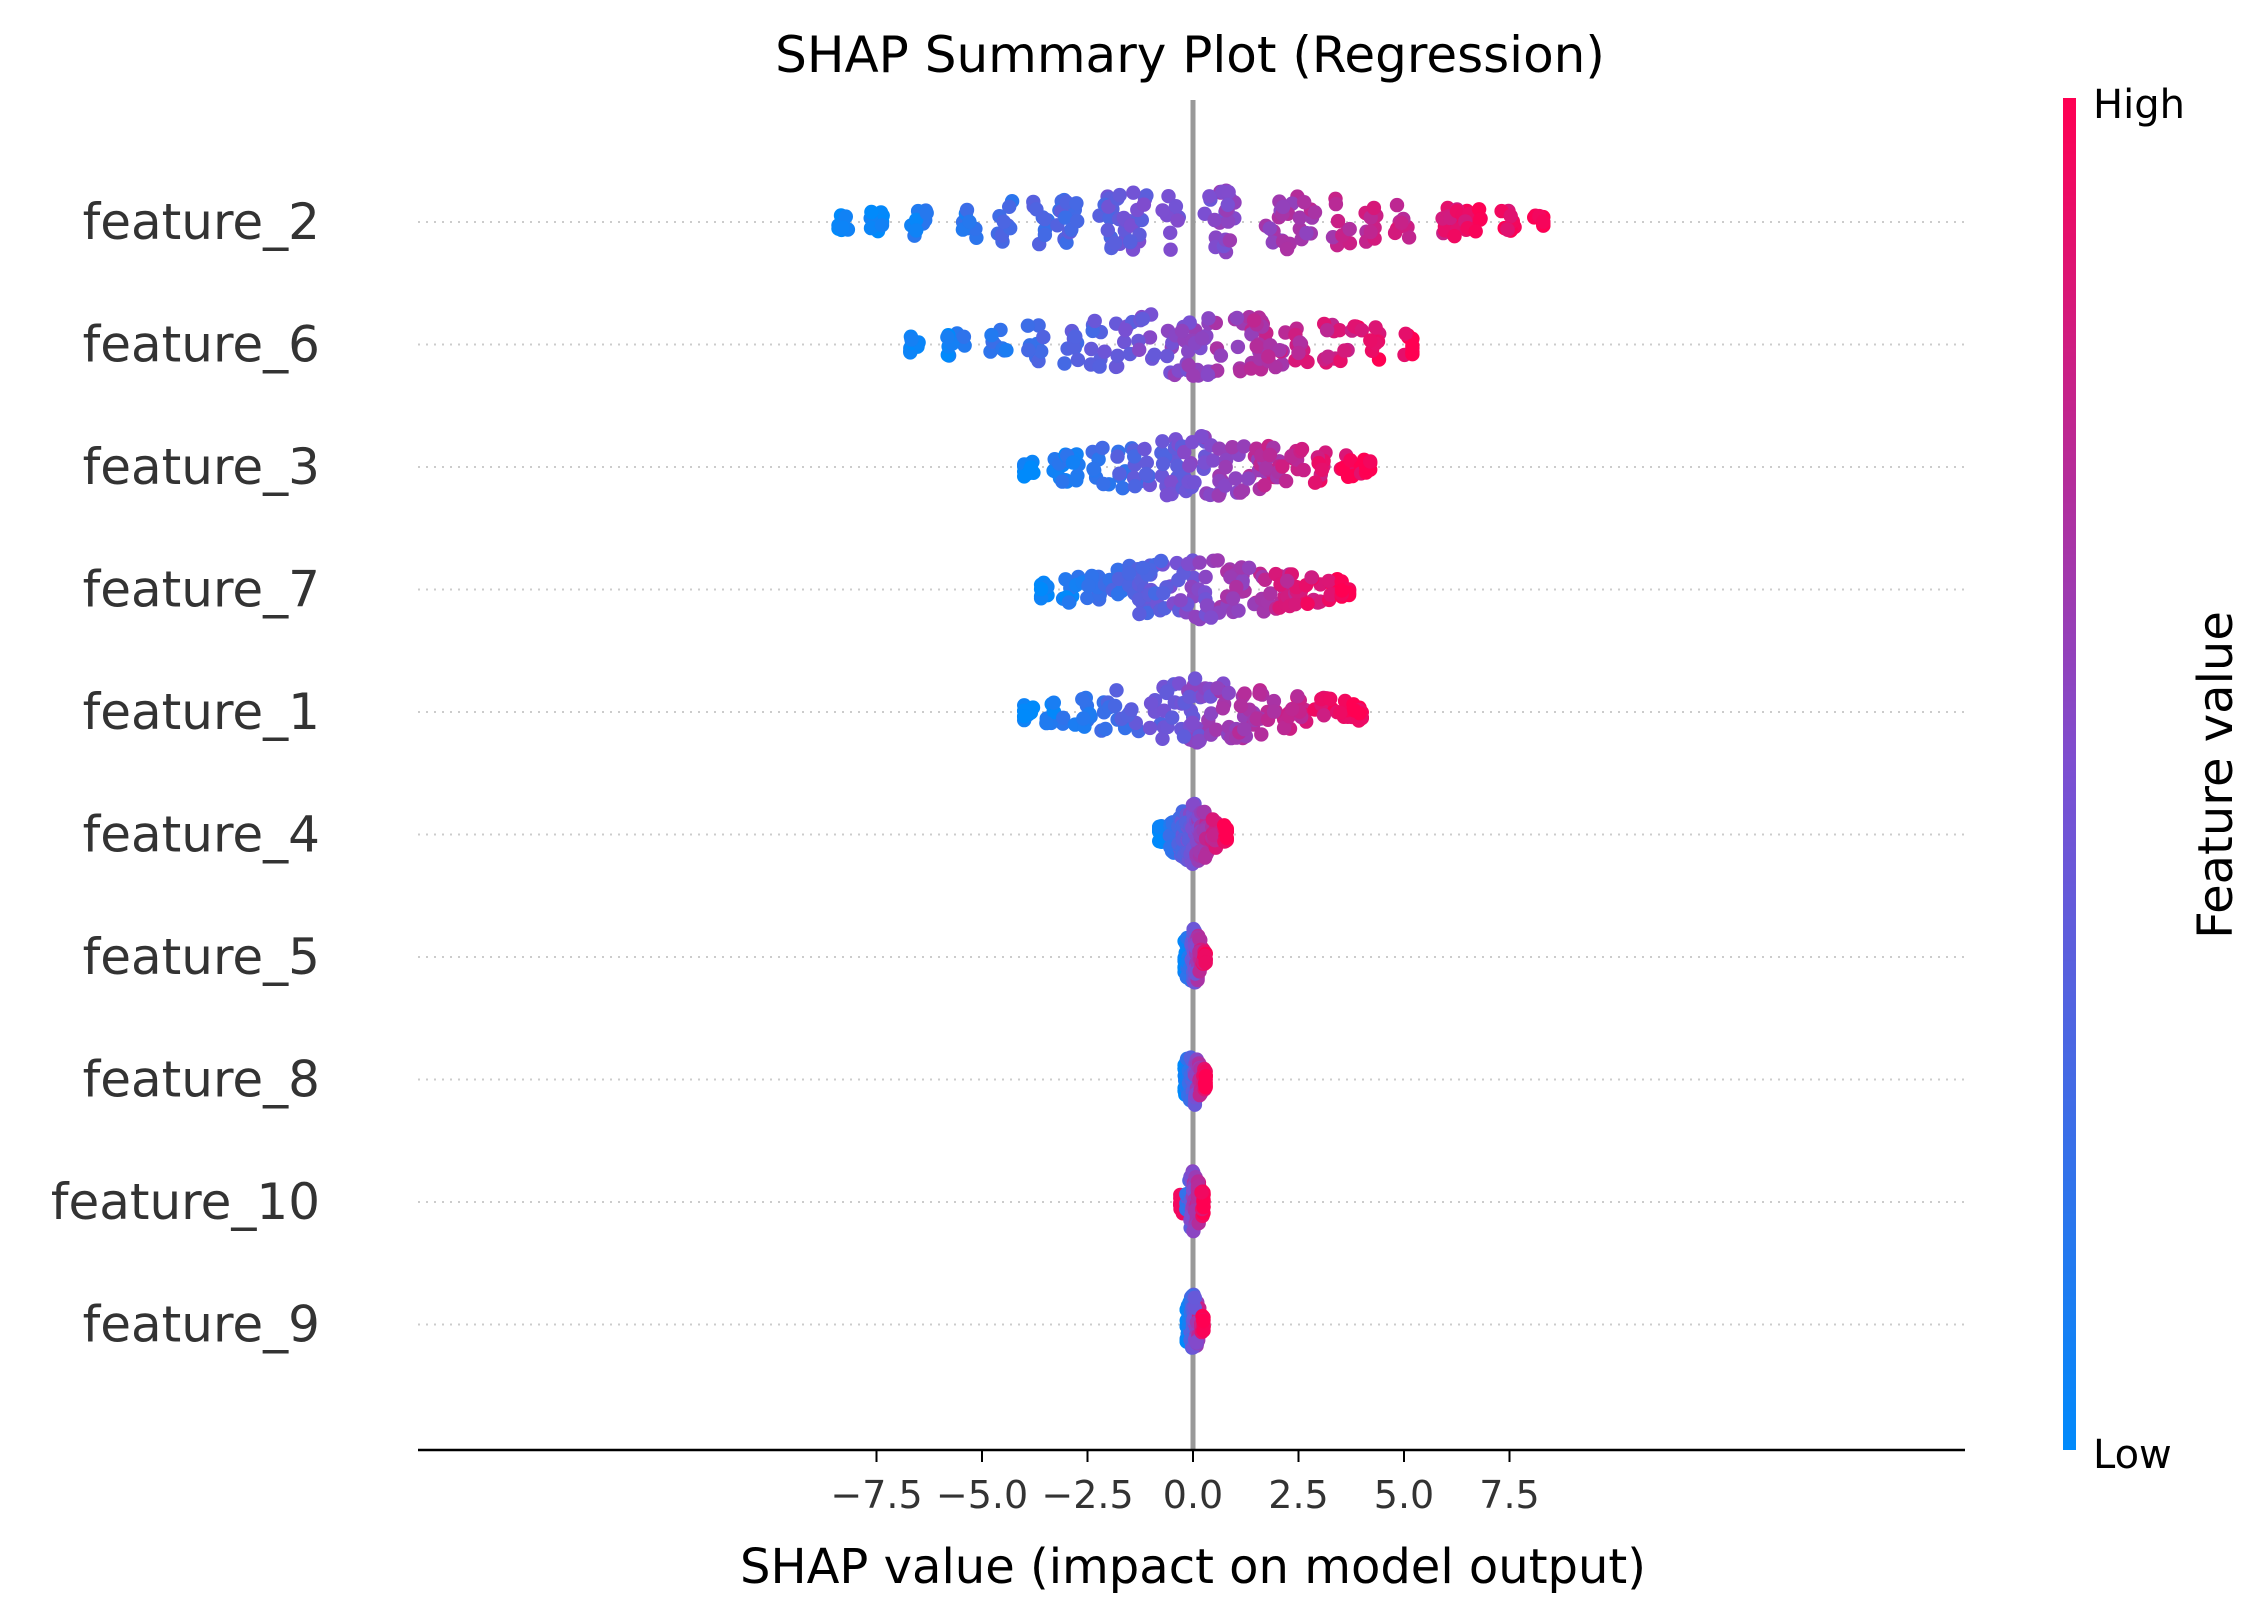  I want to click on feature-label: feature_4, so click(201, 835).